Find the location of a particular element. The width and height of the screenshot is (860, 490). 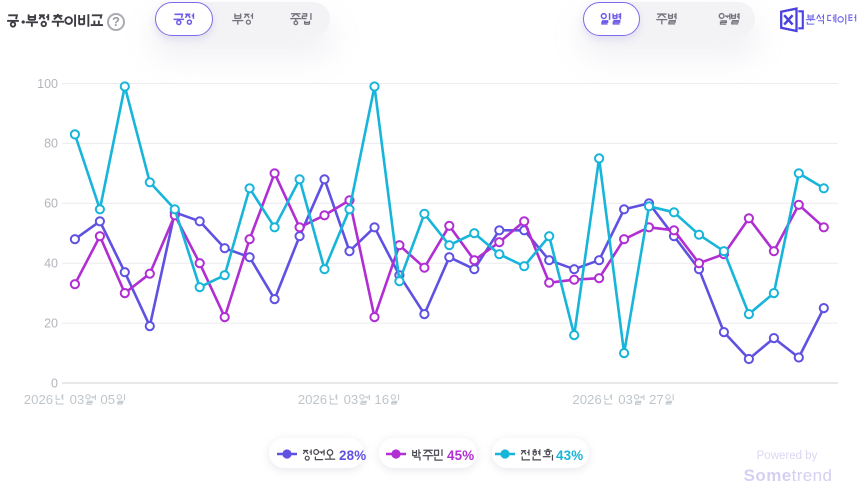

svg-text: 60 is located at coordinates (51, 204).